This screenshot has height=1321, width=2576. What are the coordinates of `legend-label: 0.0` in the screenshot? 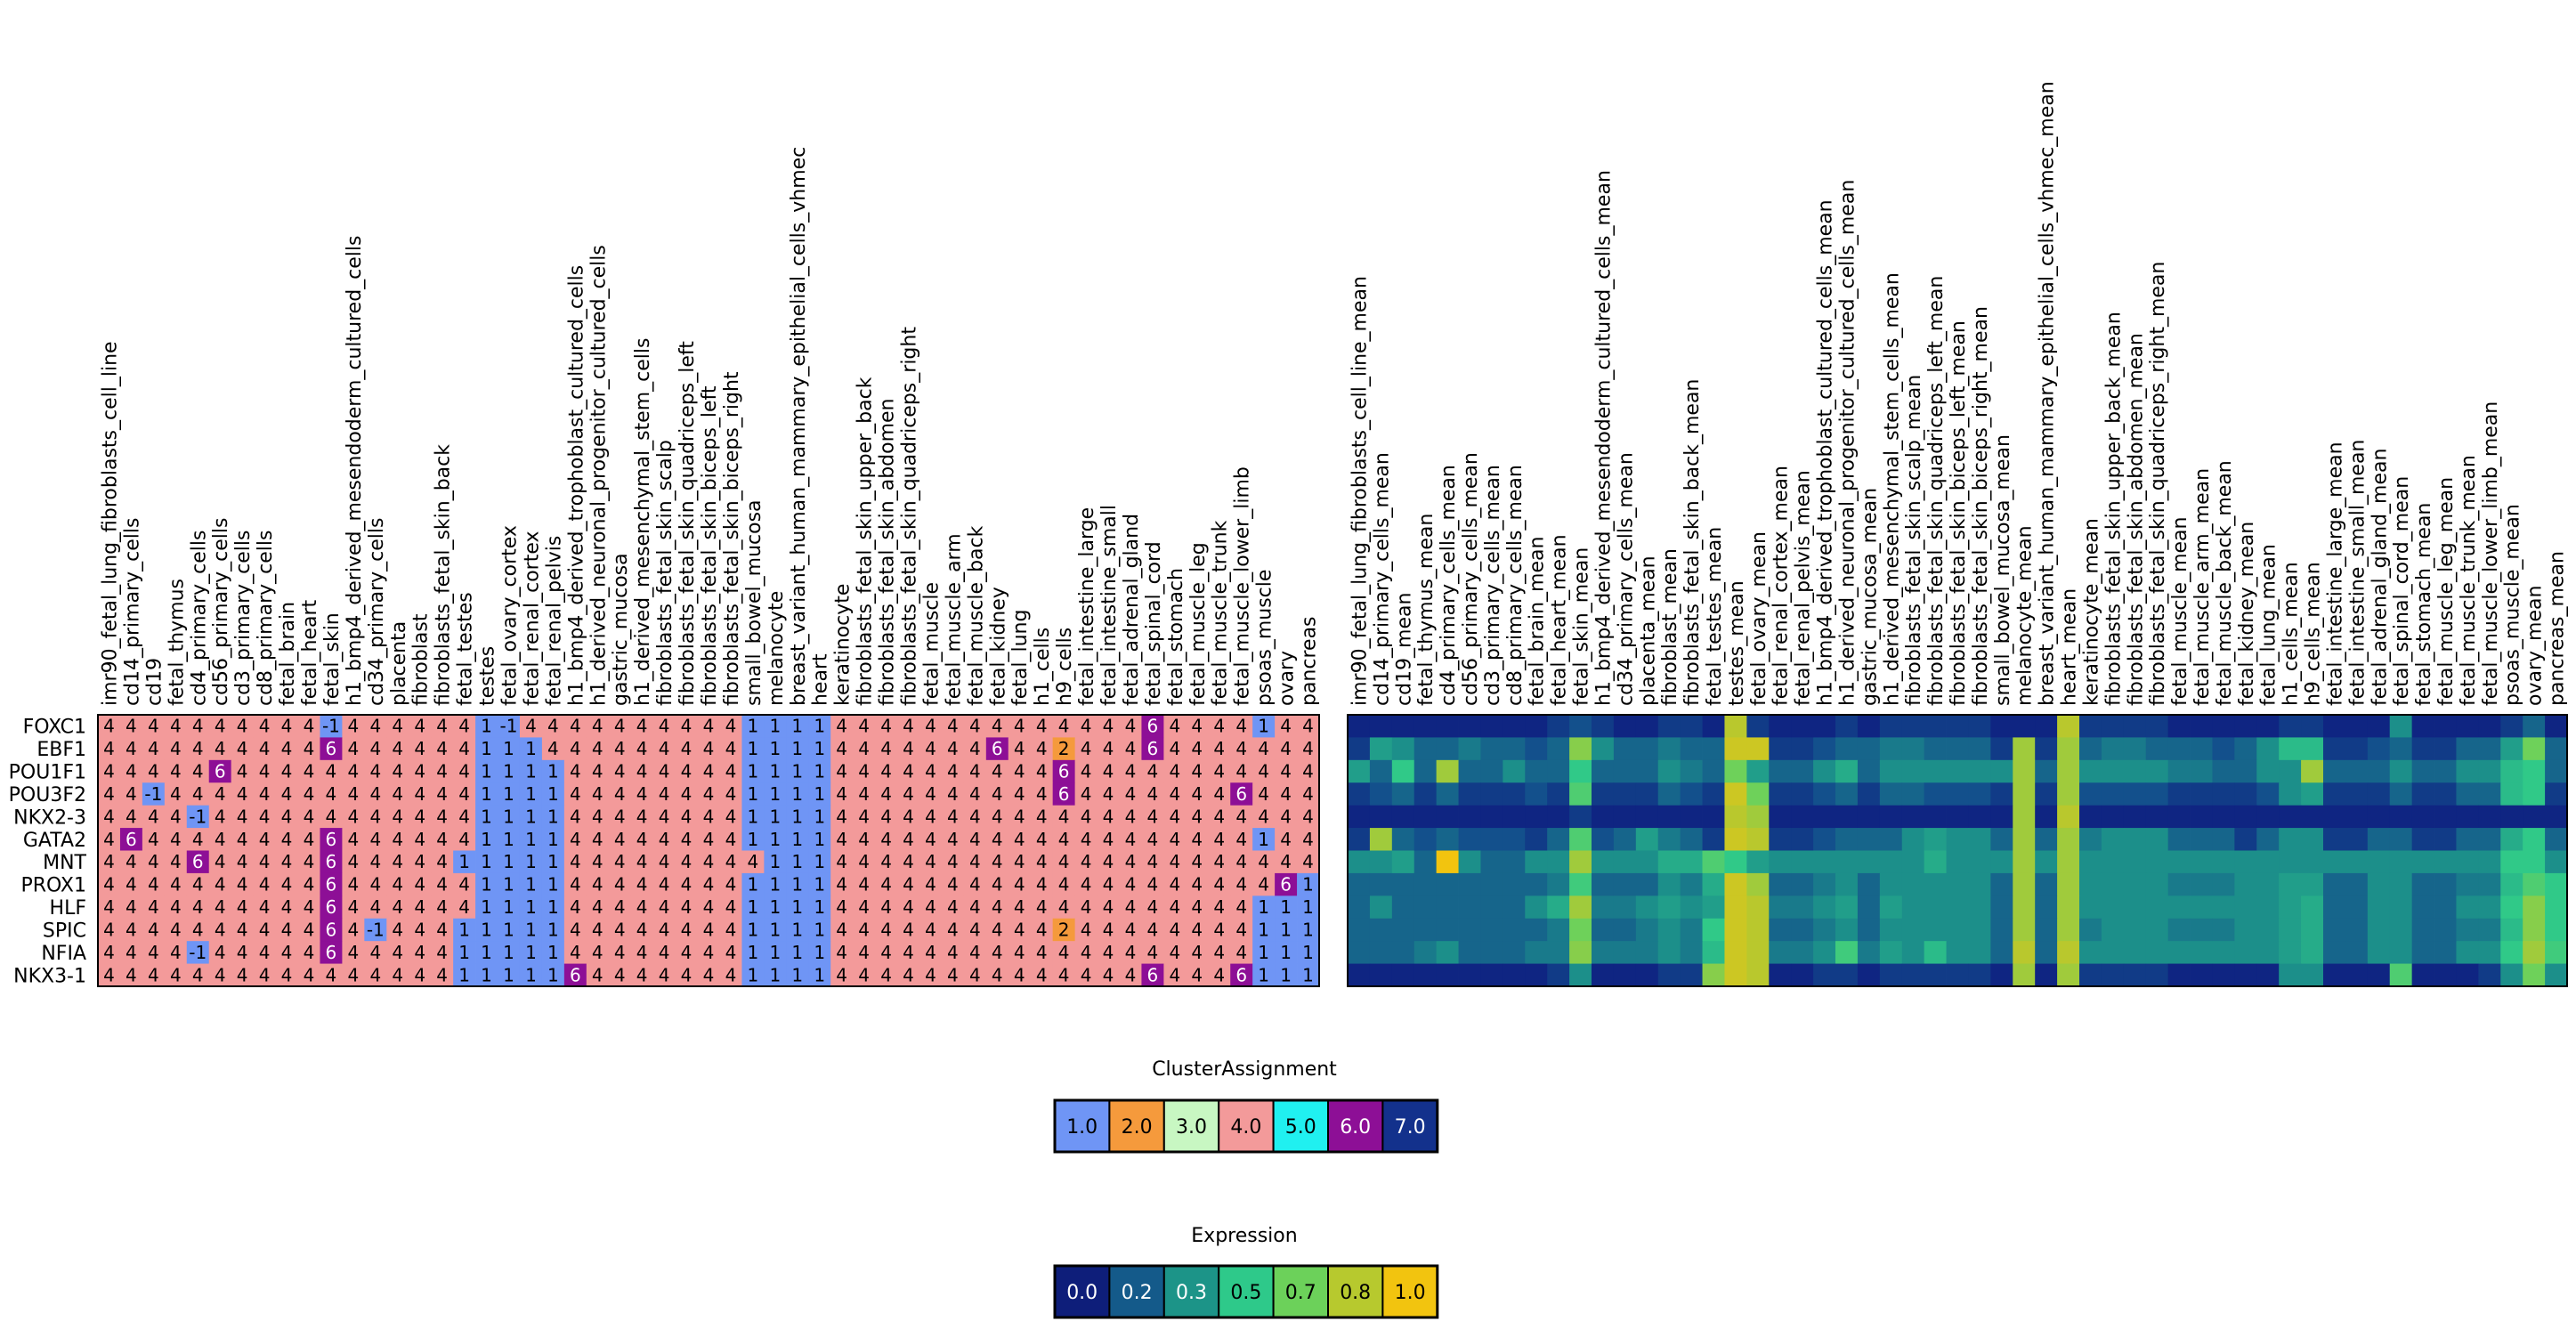 It's located at (1082, 1293).